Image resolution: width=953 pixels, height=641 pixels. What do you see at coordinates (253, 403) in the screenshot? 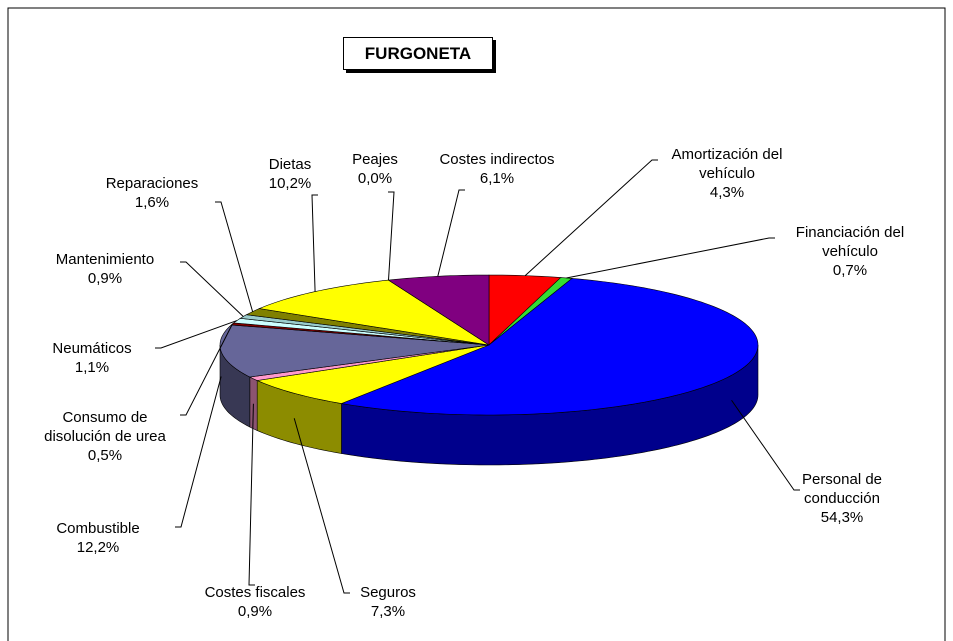
I see `slice-side` at bounding box center [253, 403].